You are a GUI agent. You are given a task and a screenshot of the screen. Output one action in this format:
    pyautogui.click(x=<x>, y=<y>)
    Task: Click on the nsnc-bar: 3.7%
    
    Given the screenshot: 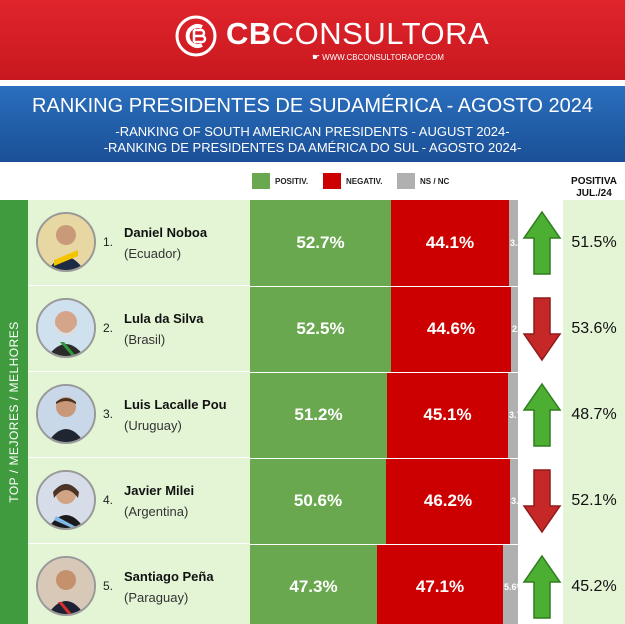 What is the action you would take?
    pyautogui.click(x=513, y=415)
    